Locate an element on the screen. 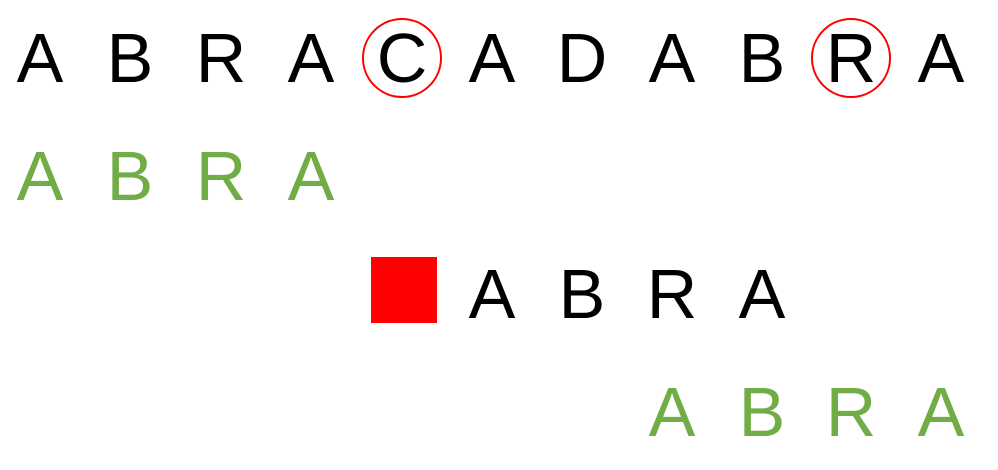  text-letter-circled: C is located at coordinates (402, 58).